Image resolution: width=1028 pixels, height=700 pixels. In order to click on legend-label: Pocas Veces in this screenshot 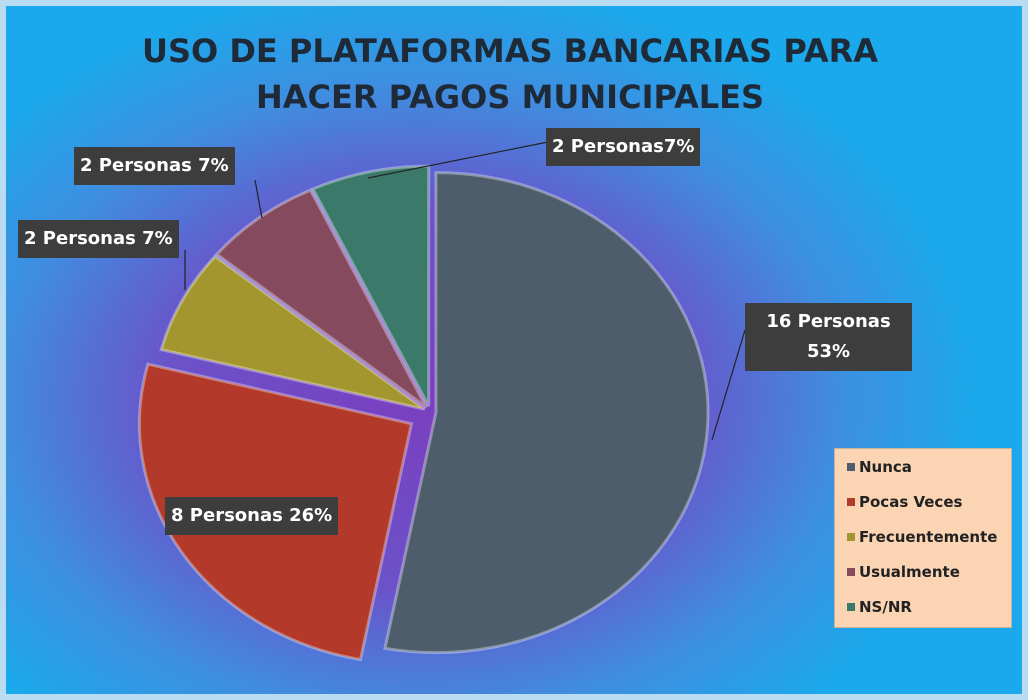, I will do `click(911, 501)`.